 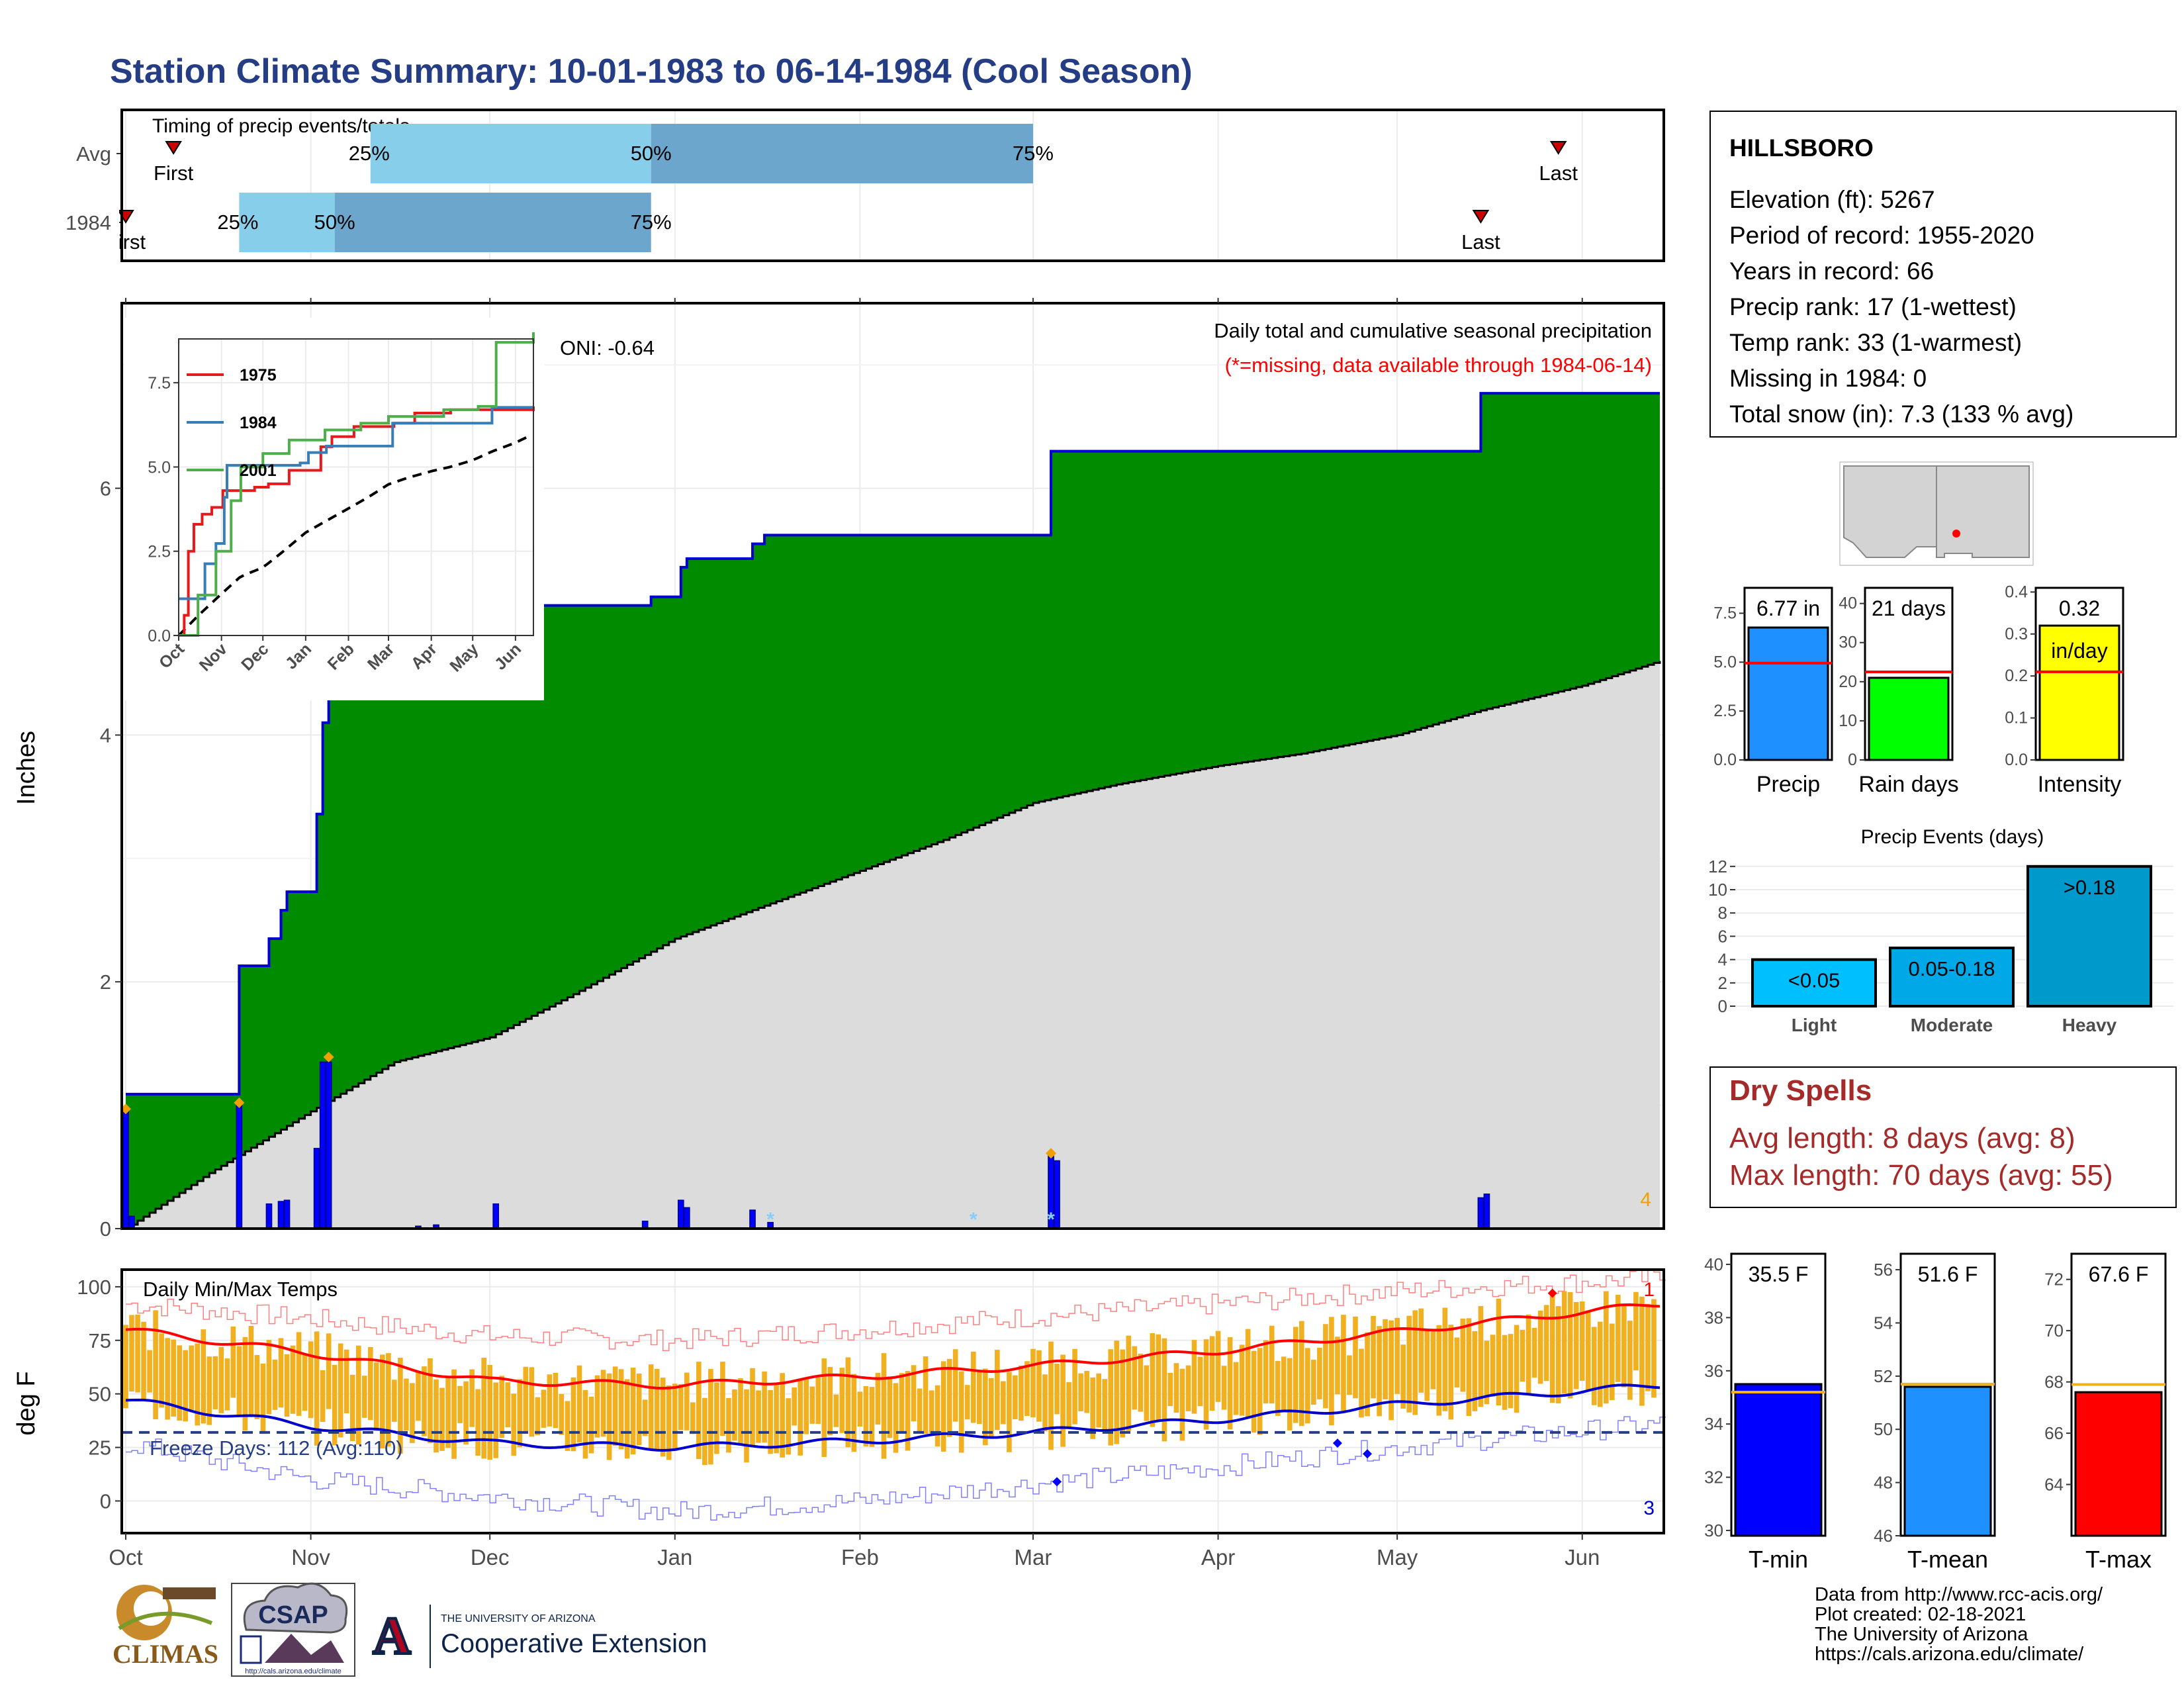 What do you see at coordinates (896, 1468) in the screenshot?
I see `record-low-line` at bounding box center [896, 1468].